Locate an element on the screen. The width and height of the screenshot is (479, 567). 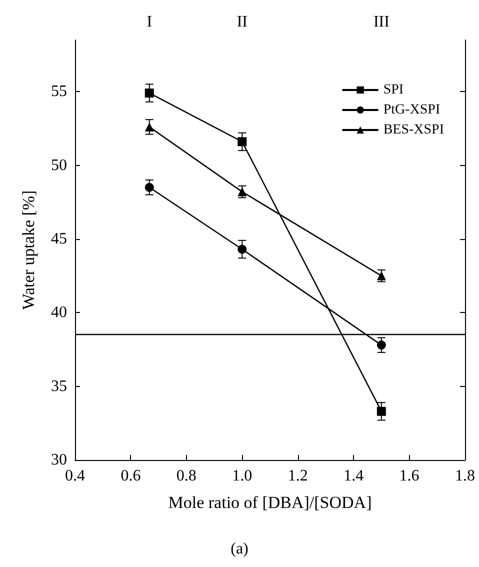
x-tick-label: 0.6 is located at coordinates (130, 476).